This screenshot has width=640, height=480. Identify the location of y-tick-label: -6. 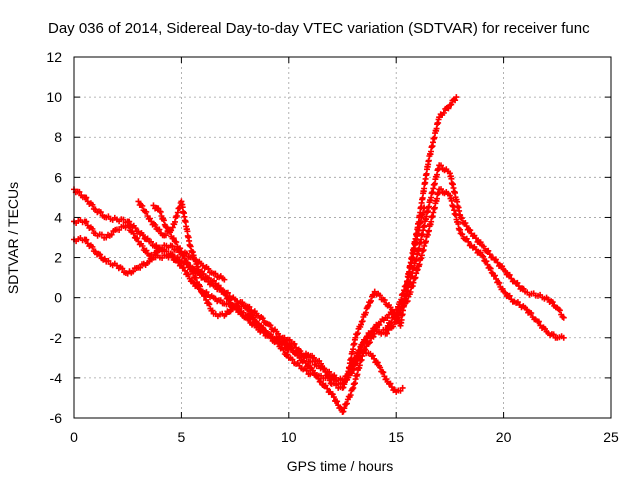
(56, 418).